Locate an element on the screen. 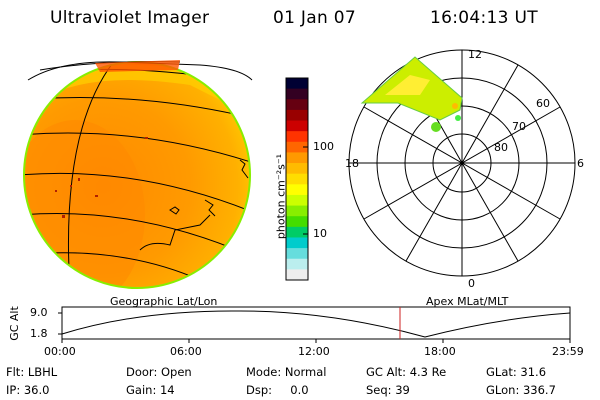 This screenshot has height=400, width=600. altitude-xtick-2359: 23:59 is located at coordinates (568, 351).